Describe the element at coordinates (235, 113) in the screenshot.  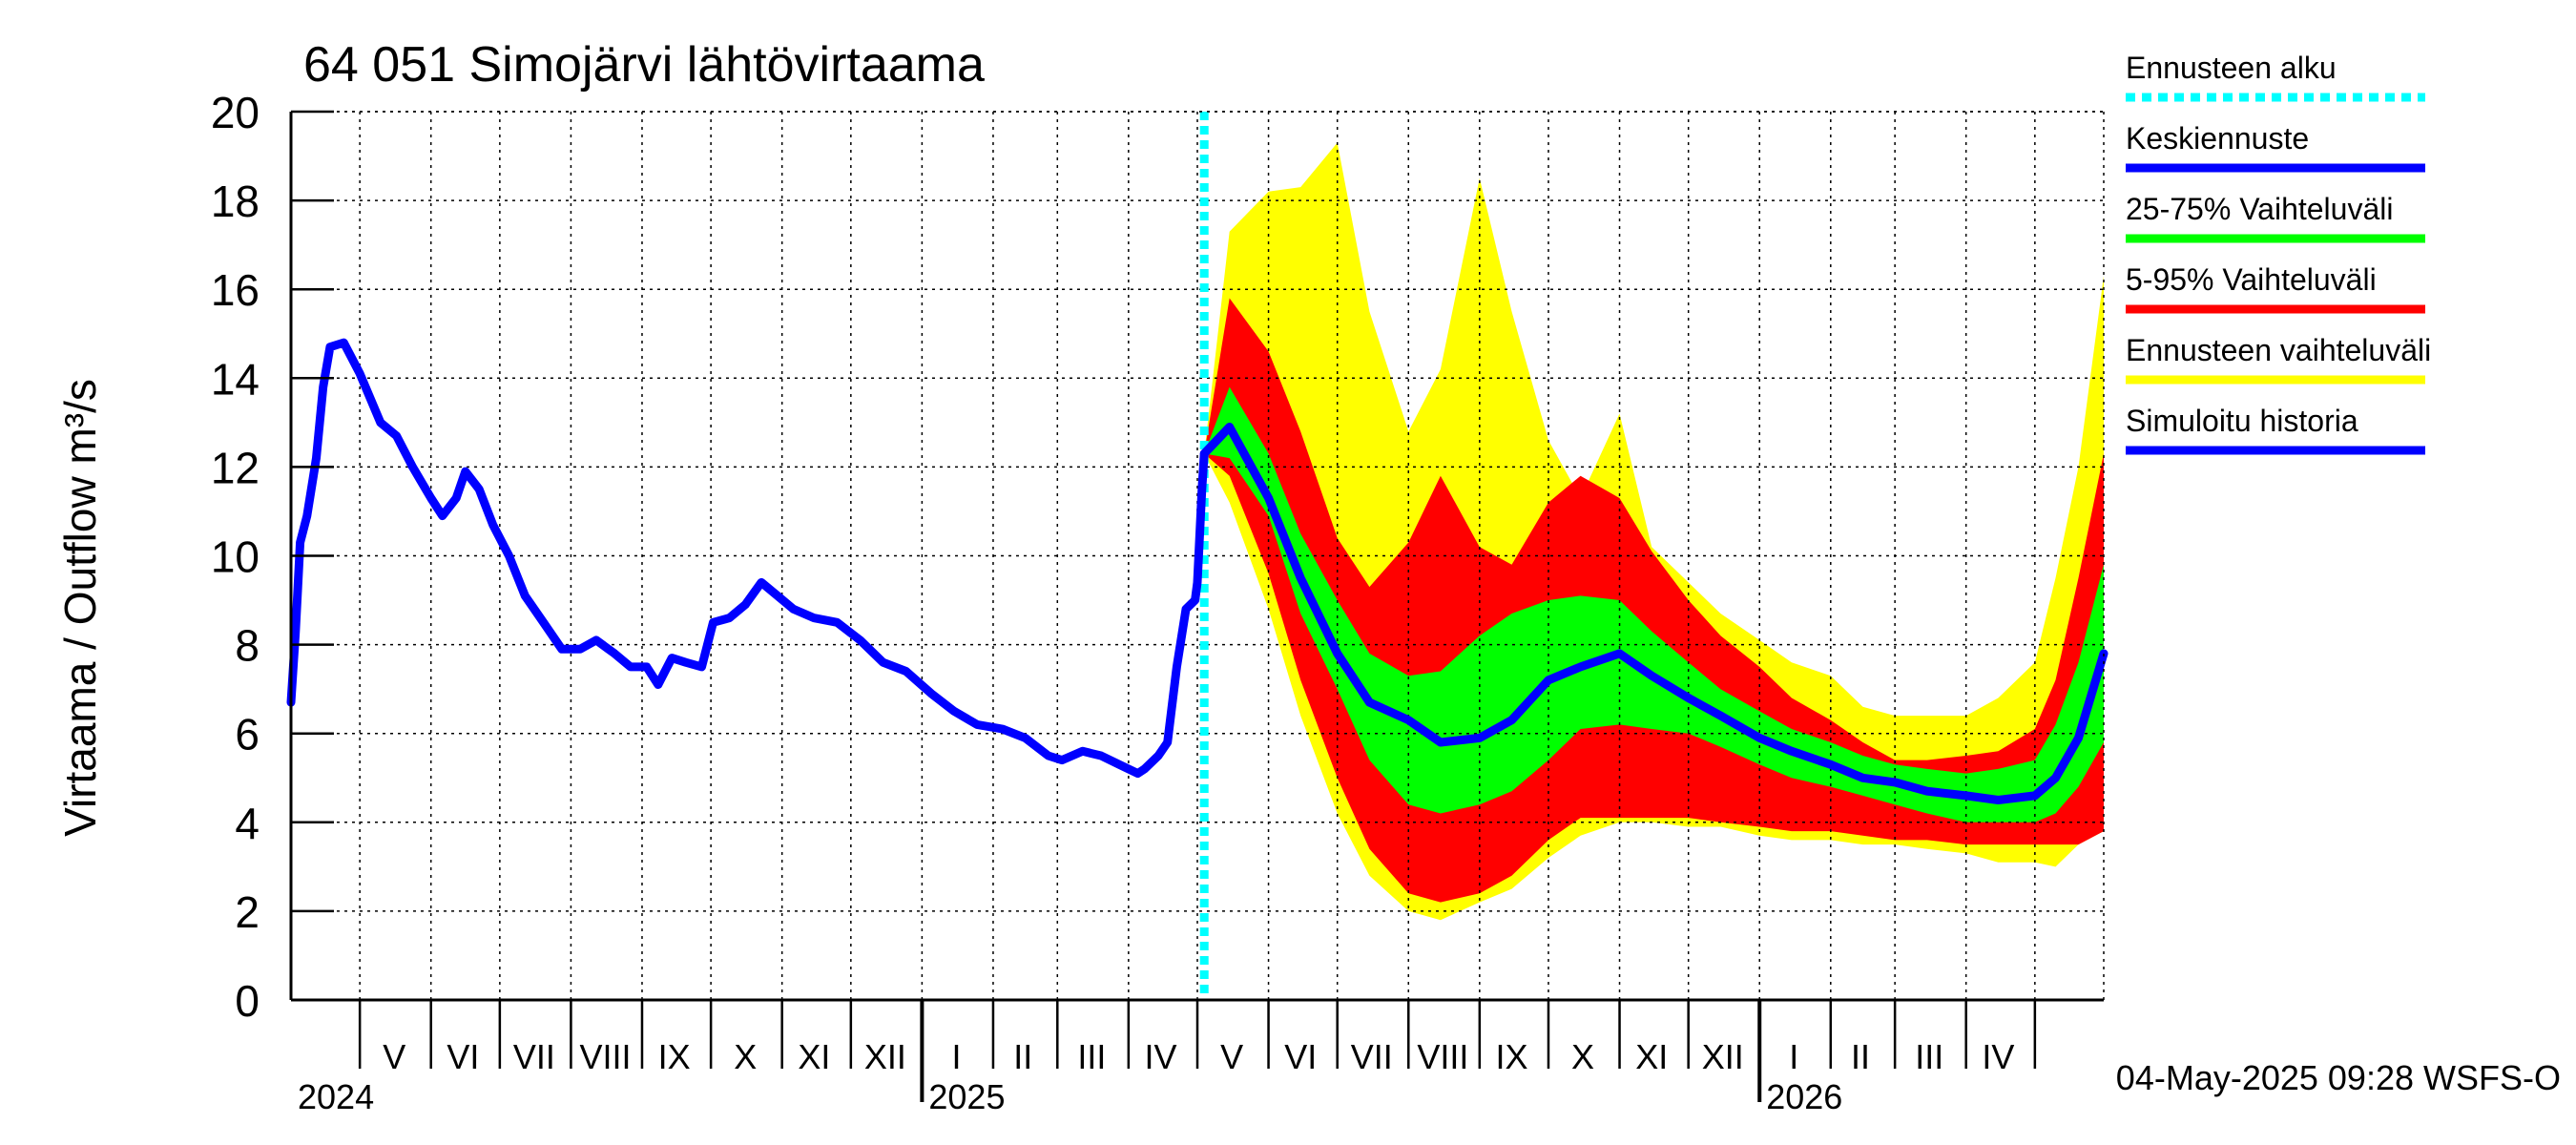
I see `y-tick-label: 20` at that location.